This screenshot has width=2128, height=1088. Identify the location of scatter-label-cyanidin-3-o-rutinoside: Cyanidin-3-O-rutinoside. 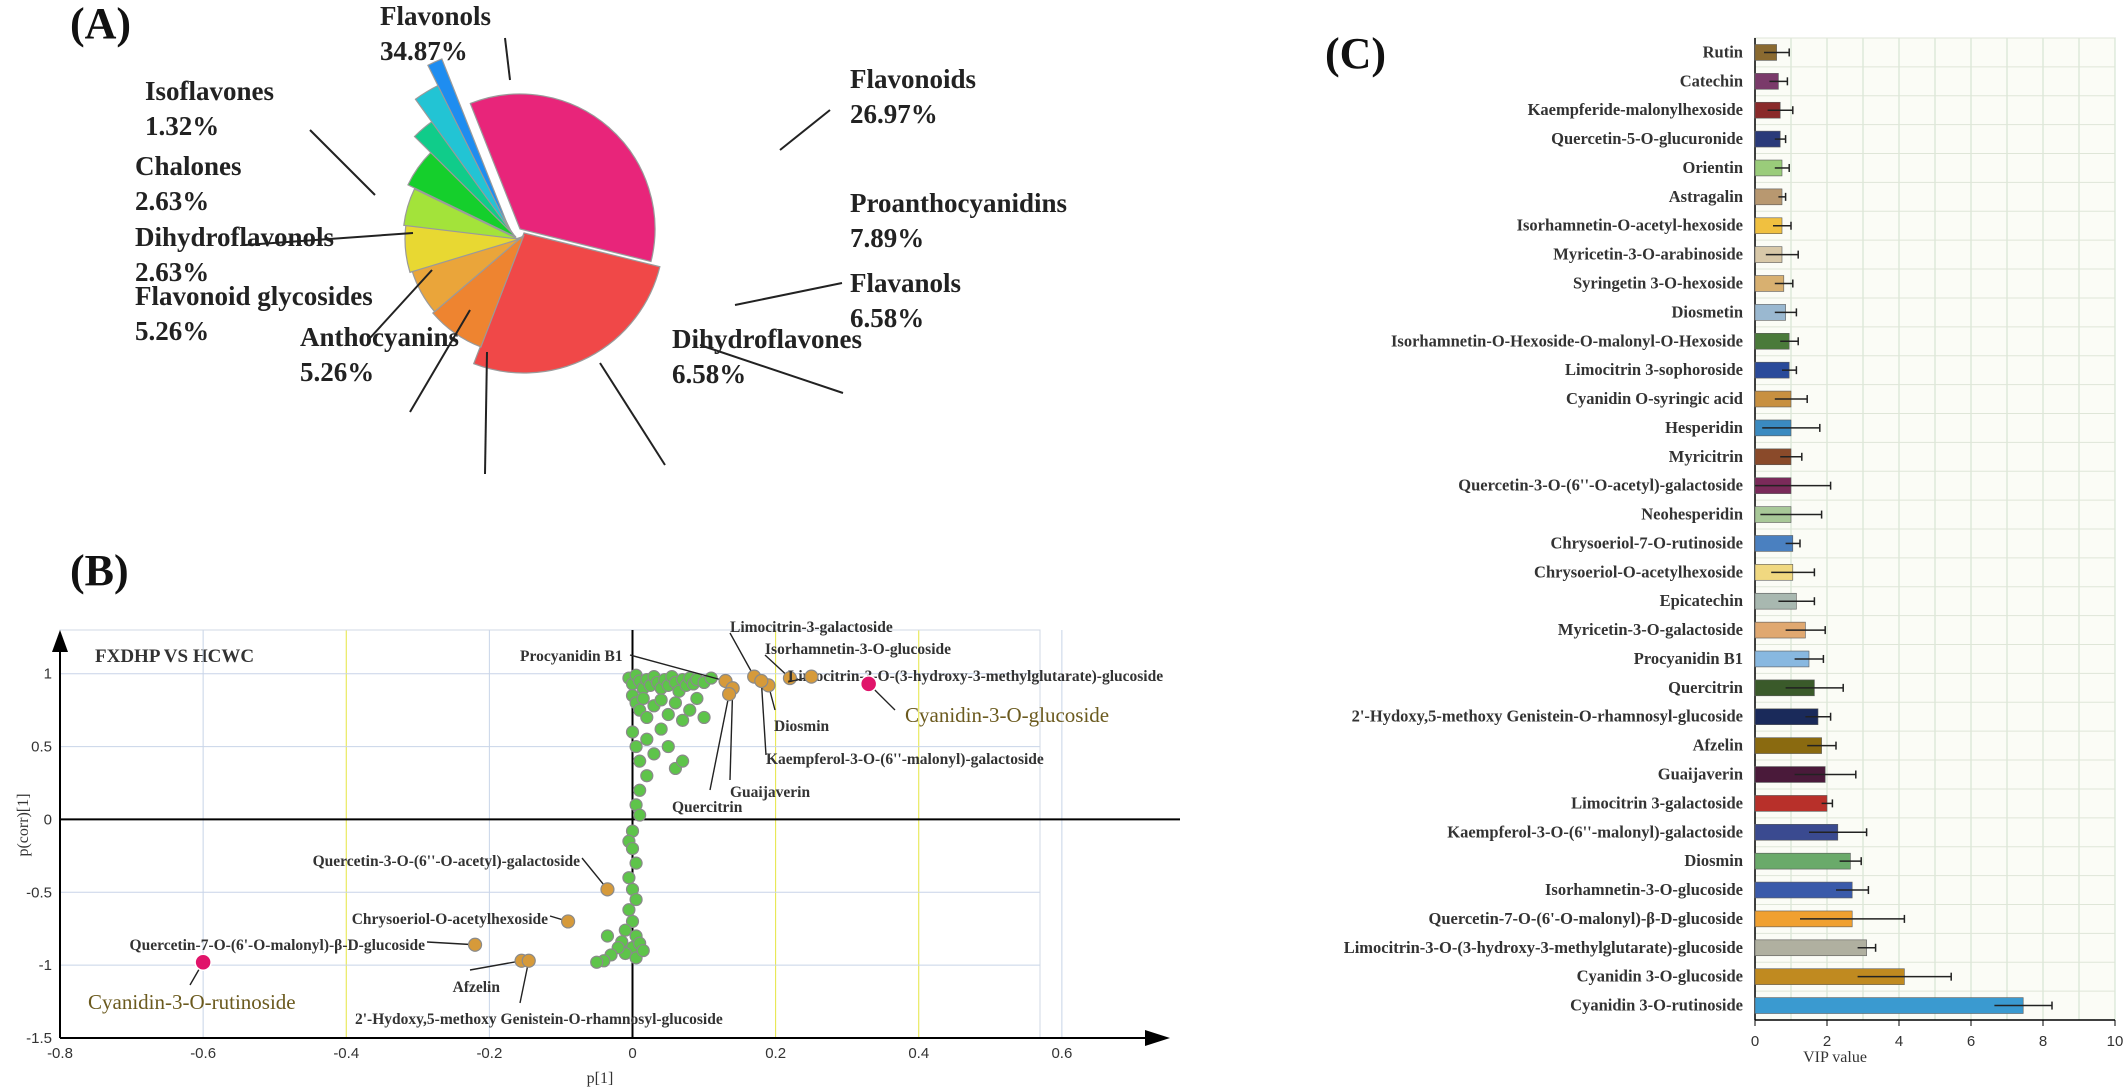
(192, 1002).